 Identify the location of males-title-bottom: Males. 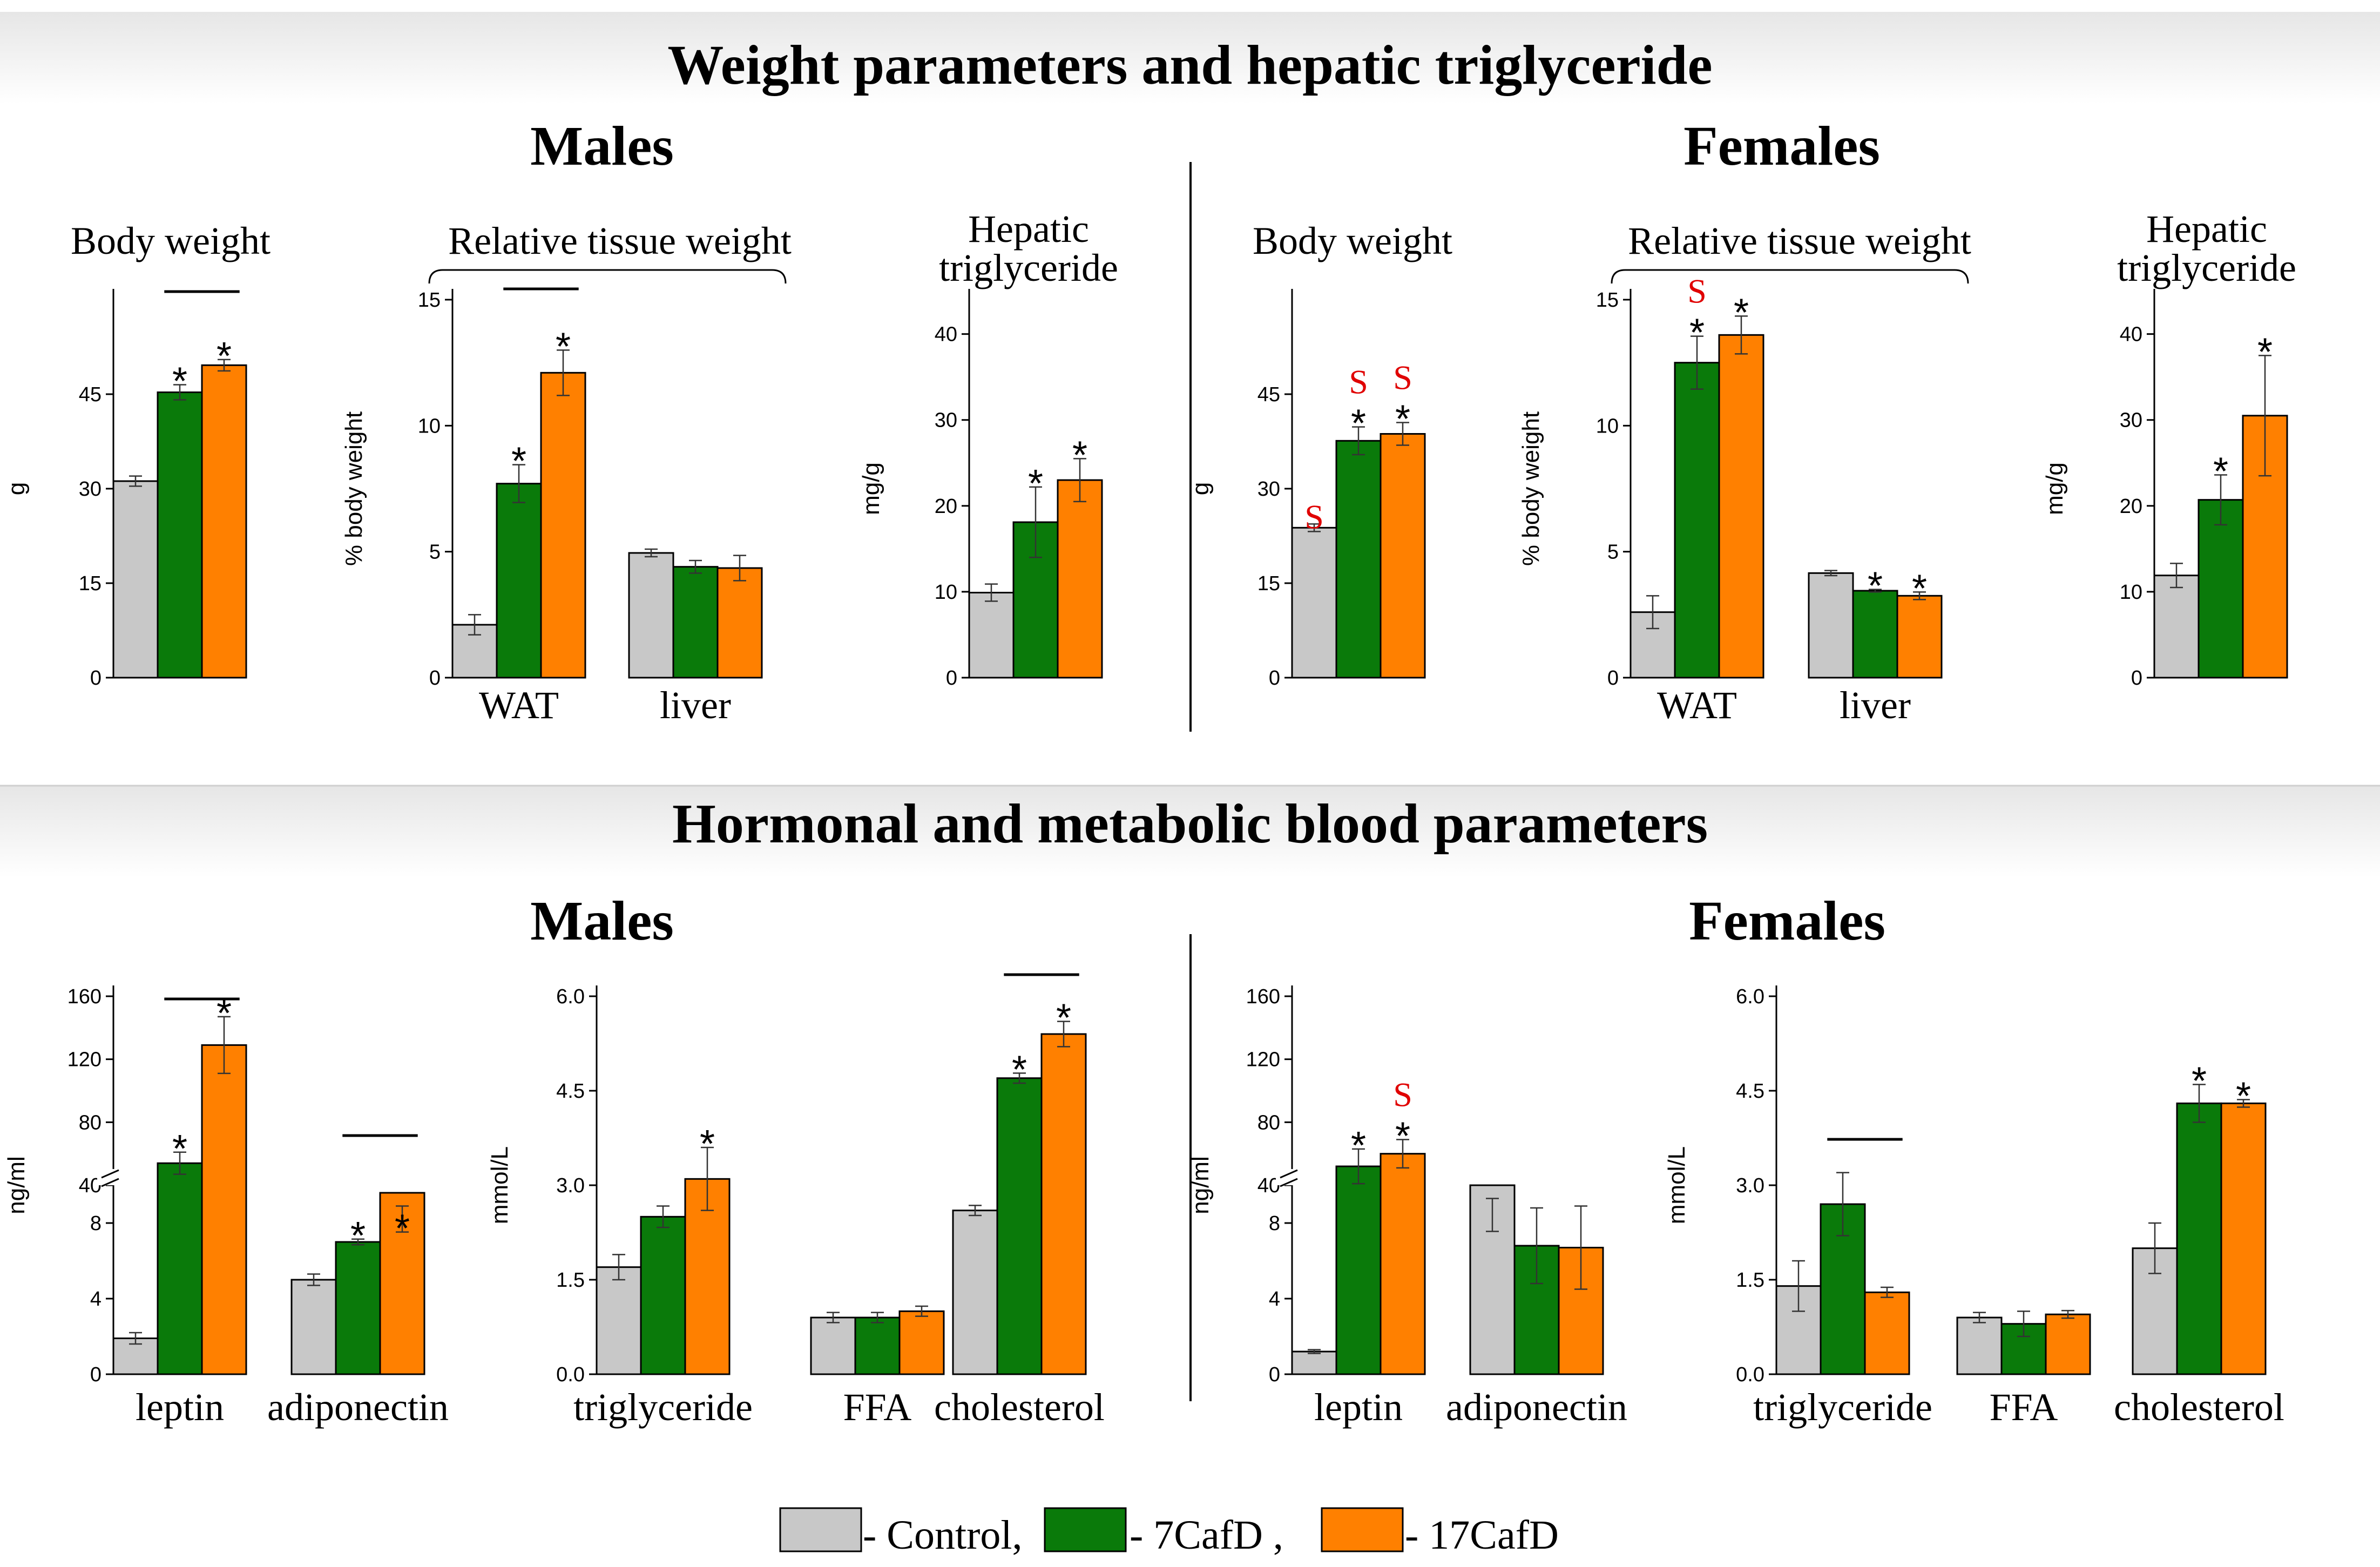
(602, 921).